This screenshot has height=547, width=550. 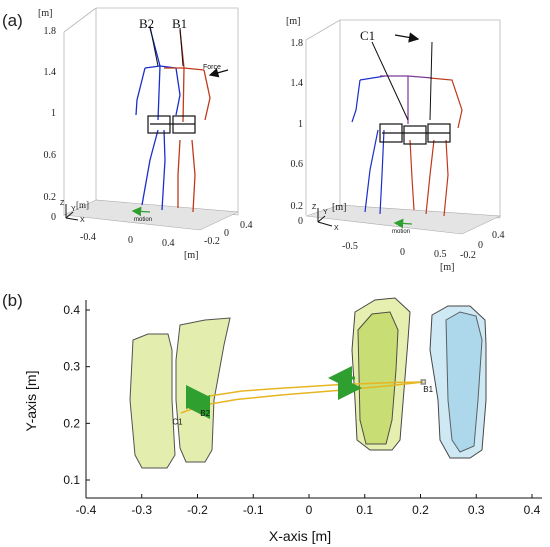 I want to click on depth-ticks-right: -0.2 0 0.4, so click(x=482, y=245).